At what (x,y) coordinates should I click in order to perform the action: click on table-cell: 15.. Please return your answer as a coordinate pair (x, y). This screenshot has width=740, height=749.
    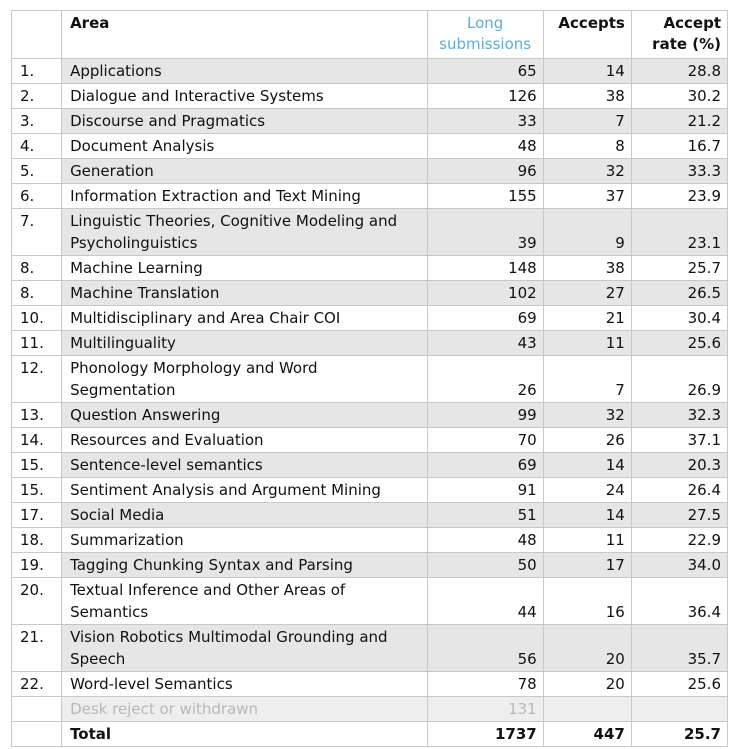
    Looking at the image, I should click on (36, 465).